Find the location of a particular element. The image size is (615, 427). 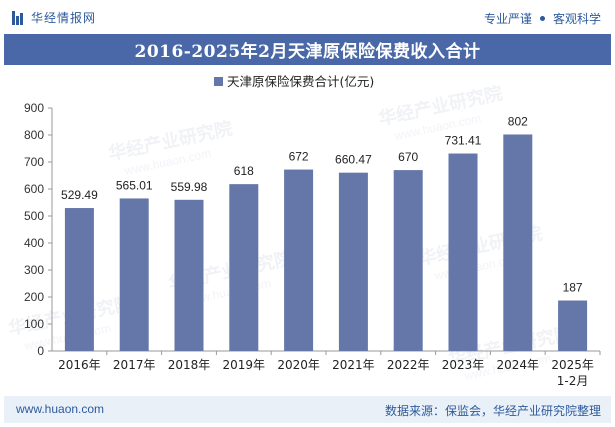

chart-title: 2016-2025年2月天津原保险保费收入合计 is located at coordinates (307, 52).